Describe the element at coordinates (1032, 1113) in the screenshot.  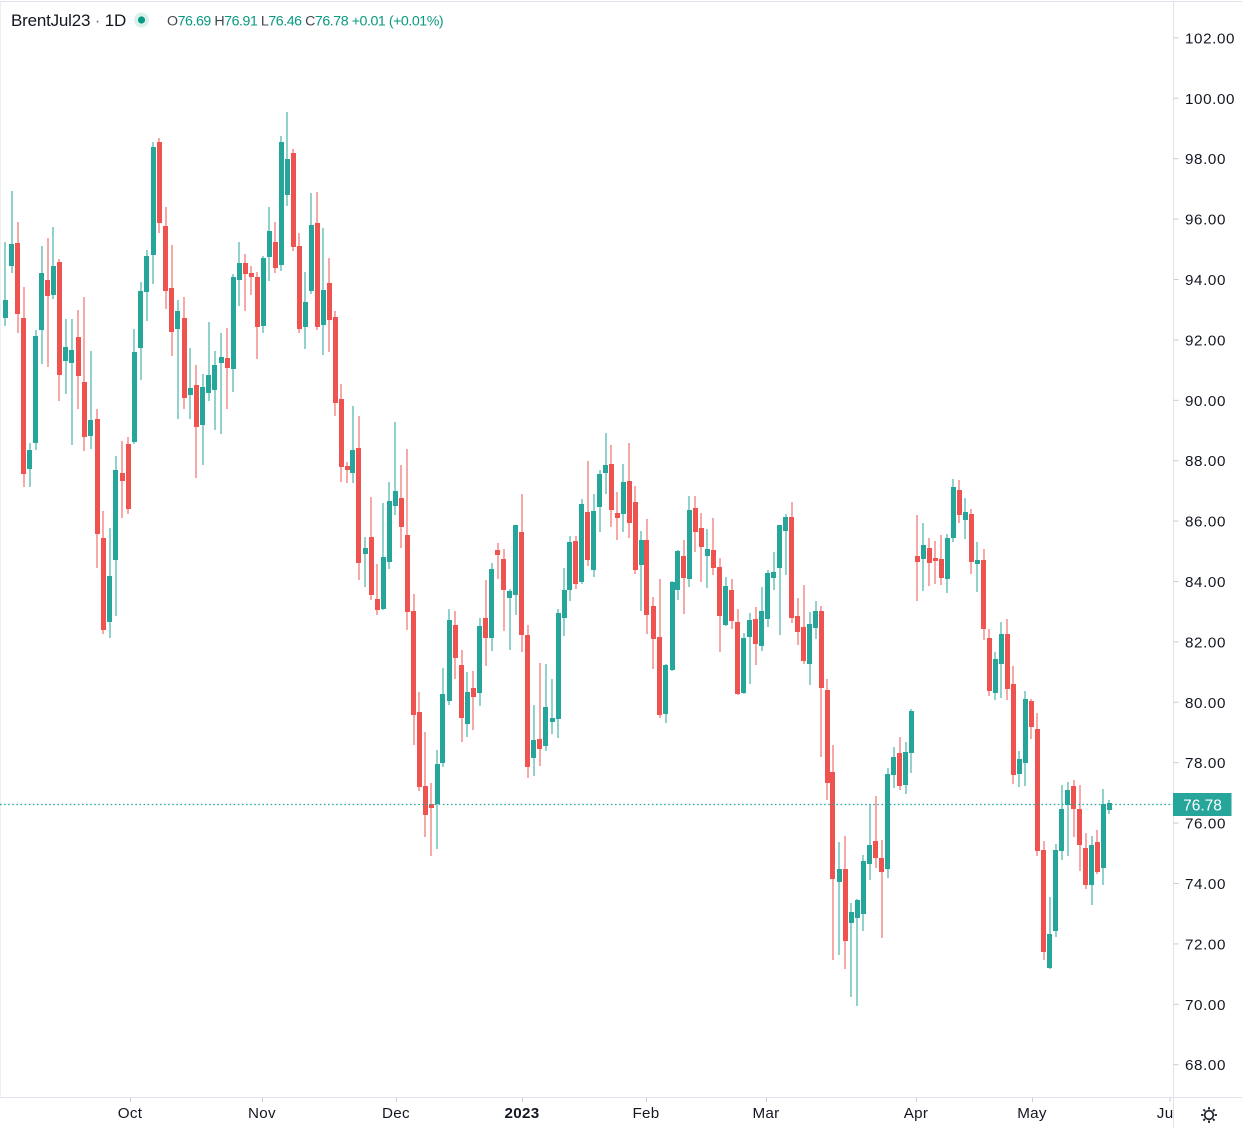
I see `svg-text: May` at that location.